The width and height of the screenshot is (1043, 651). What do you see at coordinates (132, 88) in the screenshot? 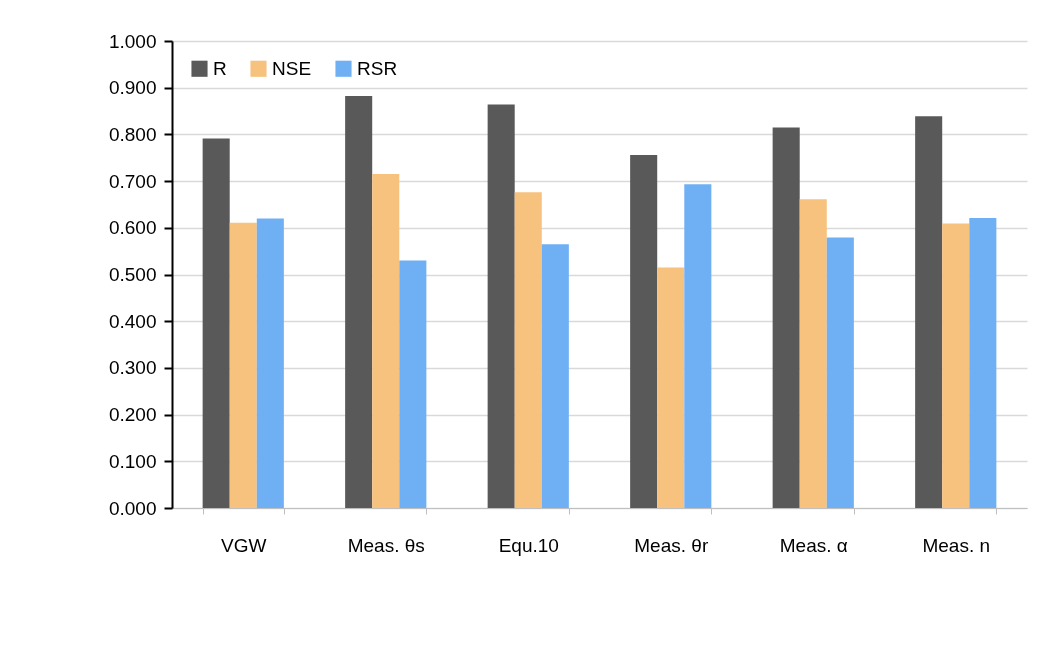
I see `y-tick-label: 0.900` at bounding box center [132, 88].